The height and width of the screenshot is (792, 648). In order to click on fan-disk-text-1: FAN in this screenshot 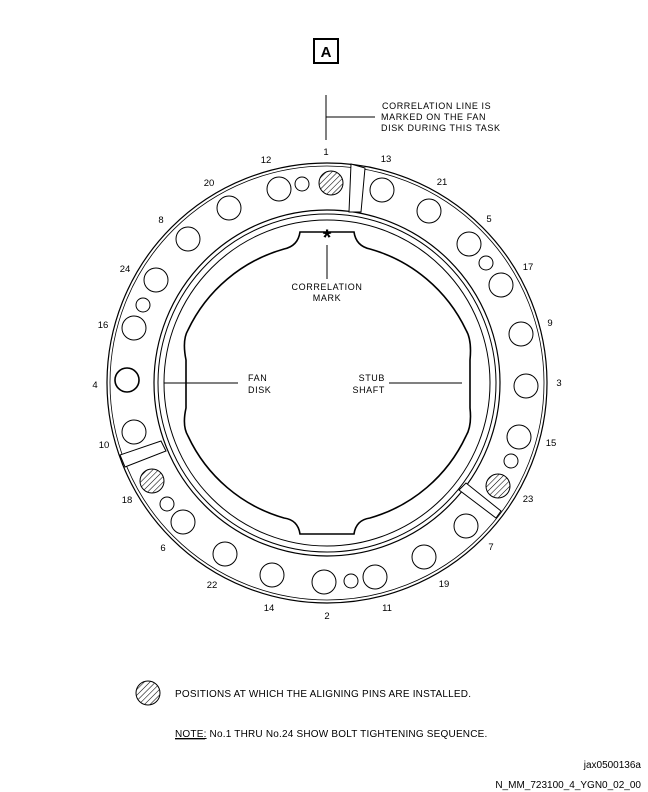, I will do `click(257, 378)`.